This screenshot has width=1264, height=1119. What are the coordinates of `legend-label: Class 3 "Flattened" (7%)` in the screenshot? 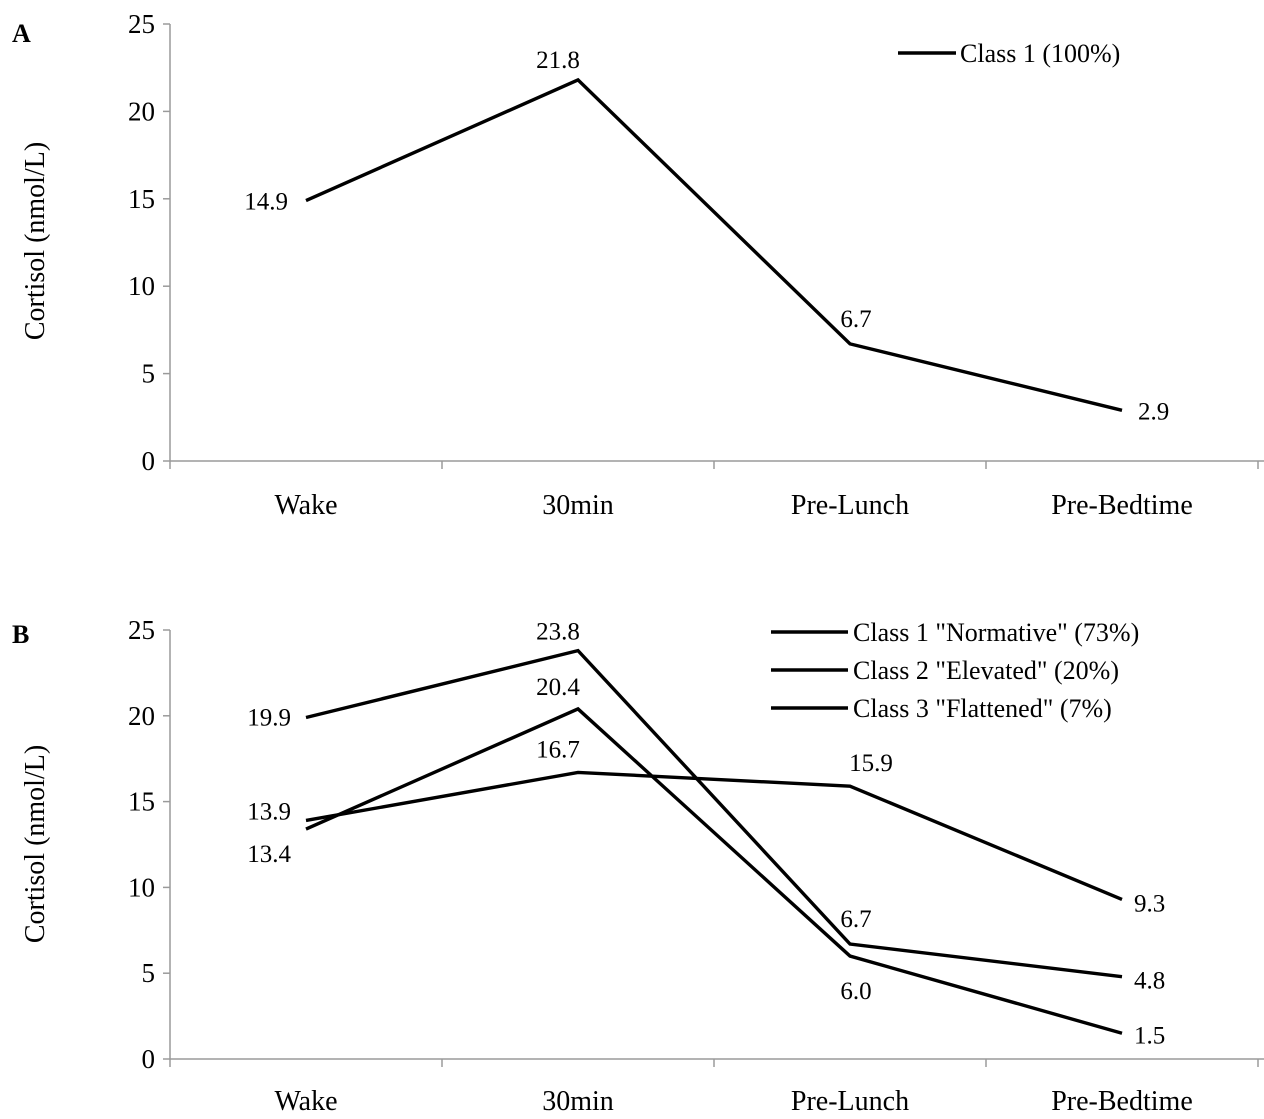 It's located at (982, 708).